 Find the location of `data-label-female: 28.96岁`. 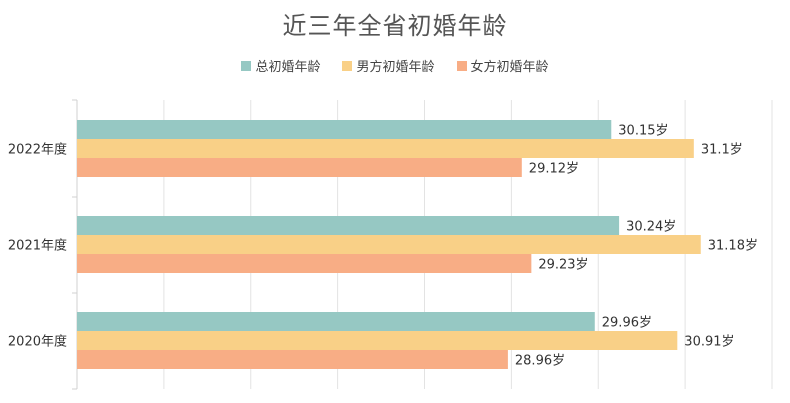

data-label-female: 28.96岁 is located at coordinates (540, 361).